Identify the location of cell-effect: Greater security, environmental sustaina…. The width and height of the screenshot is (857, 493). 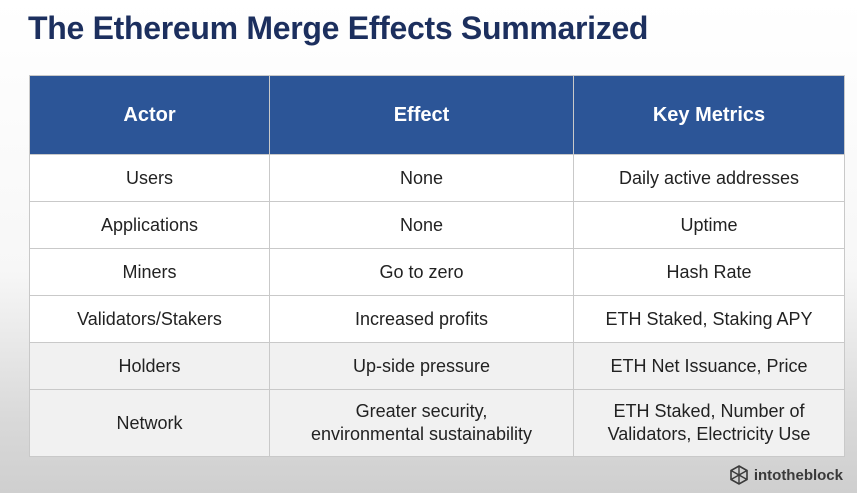
(421, 423).